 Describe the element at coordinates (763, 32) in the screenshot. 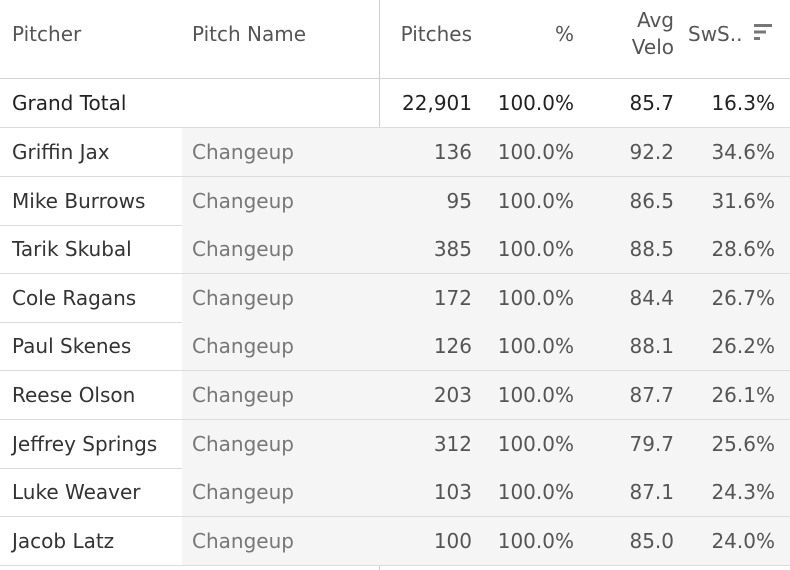

I see `sort-descending-icon` at that location.